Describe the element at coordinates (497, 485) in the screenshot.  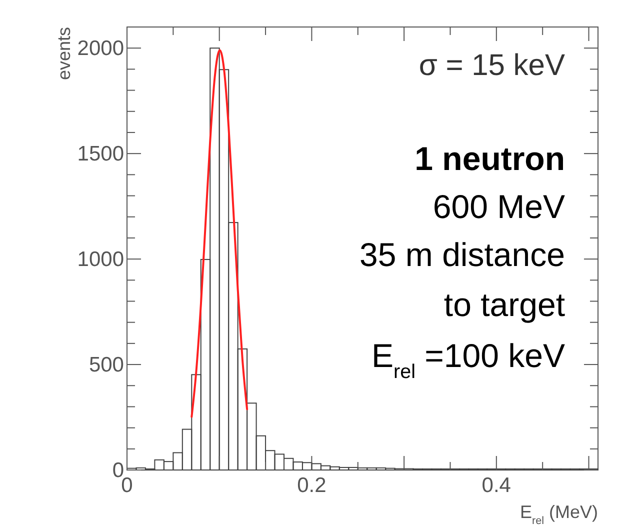
I see `x-tick-label: 0.4` at that location.